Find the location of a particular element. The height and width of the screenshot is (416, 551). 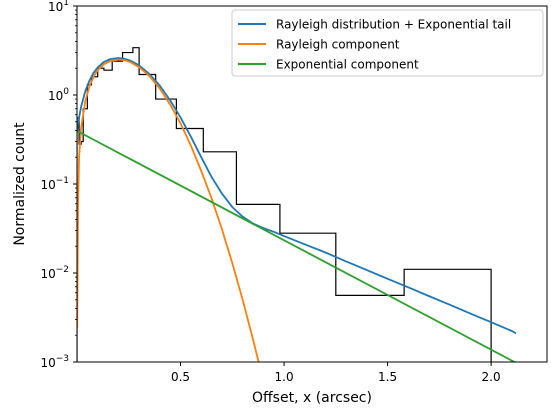

y-tick-label: 10⁻¹ is located at coordinates (54, 184).